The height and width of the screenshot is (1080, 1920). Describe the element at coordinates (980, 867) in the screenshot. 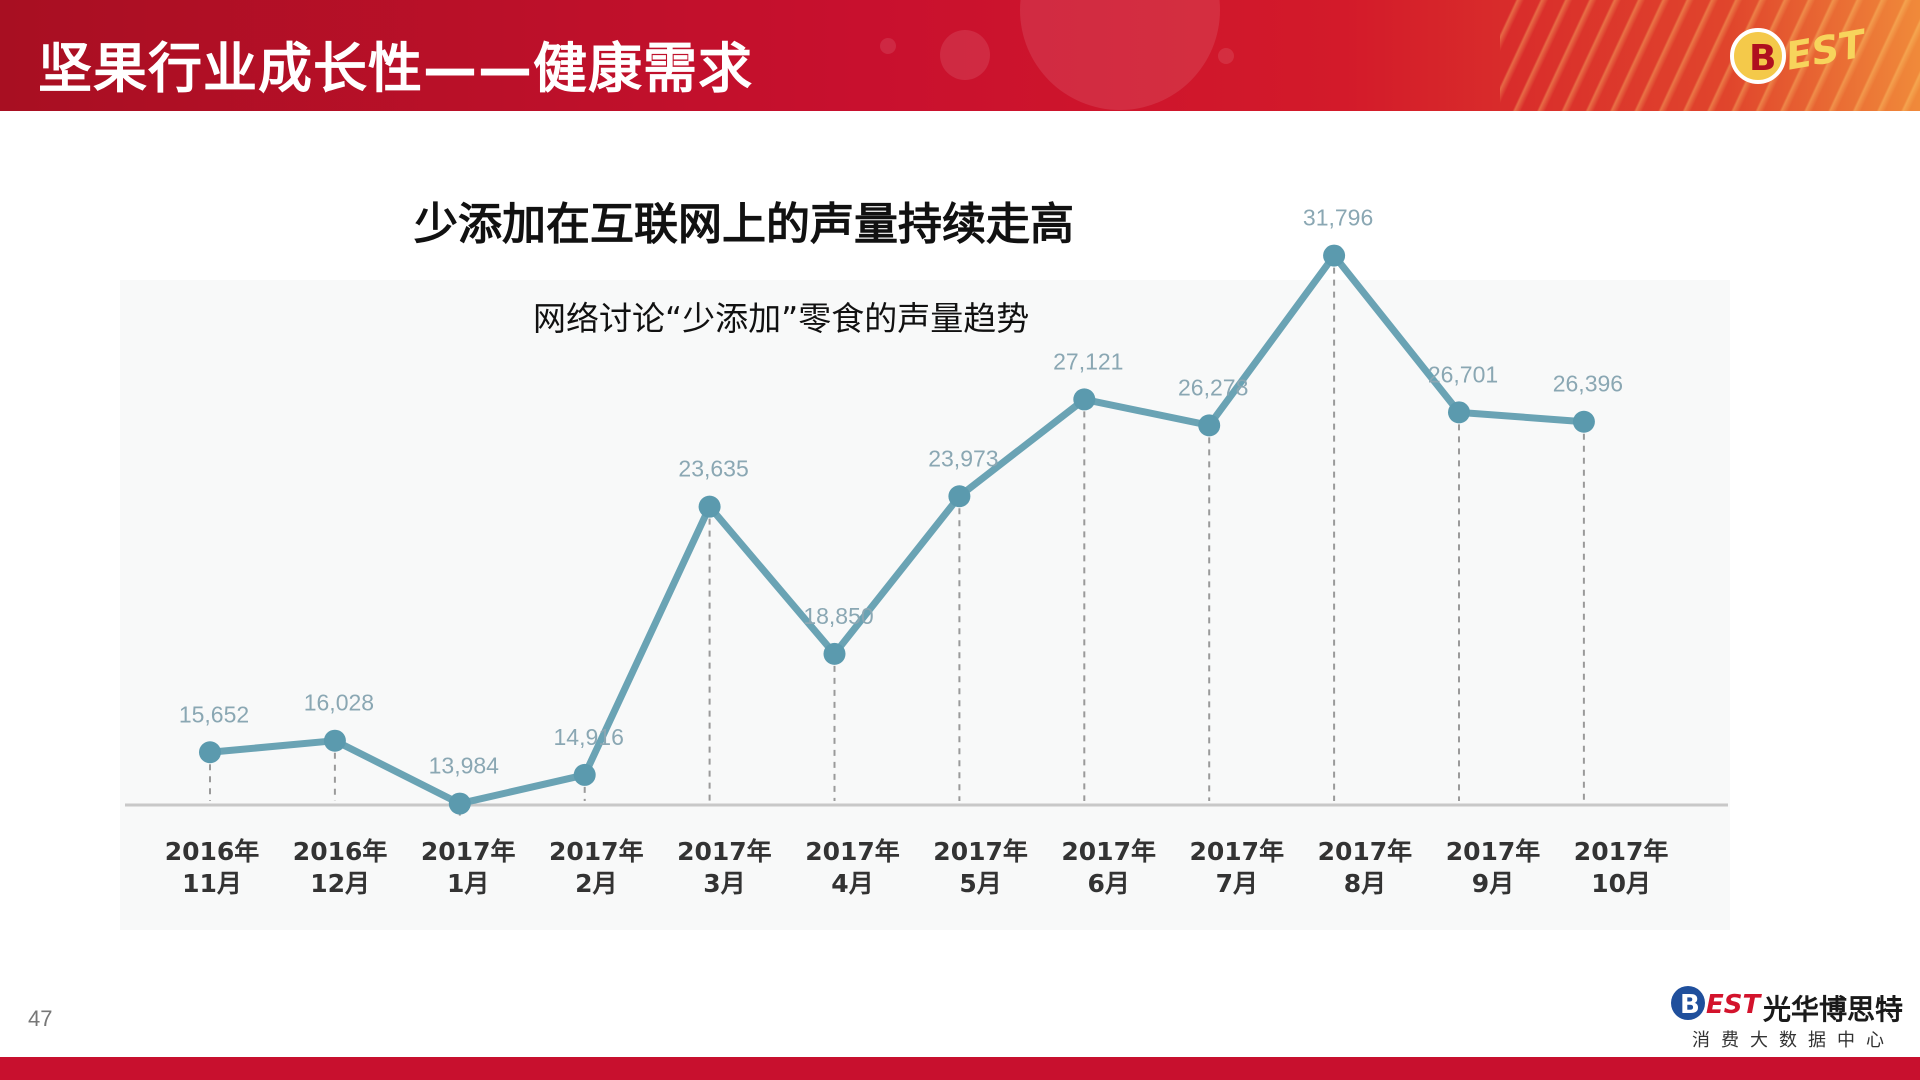

I see `x-tick-label: 2017年 5月` at that location.